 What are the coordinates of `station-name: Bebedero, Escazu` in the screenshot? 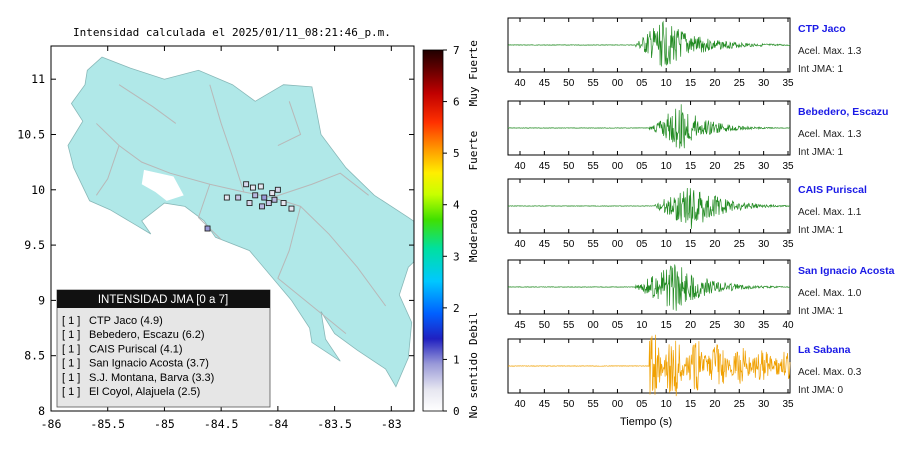 It's located at (843, 112).